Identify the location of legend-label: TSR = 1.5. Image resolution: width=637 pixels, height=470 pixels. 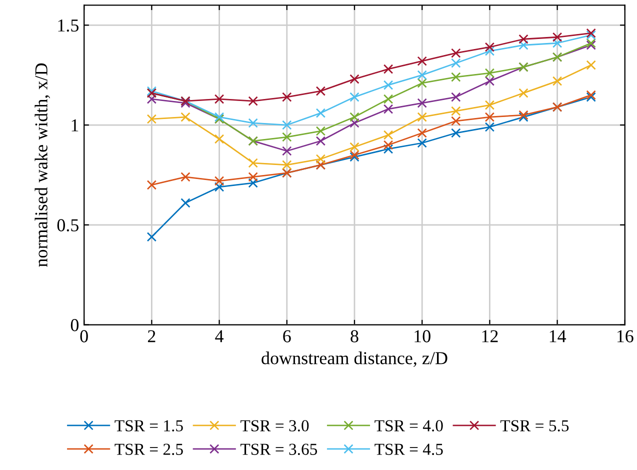
(148, 426).